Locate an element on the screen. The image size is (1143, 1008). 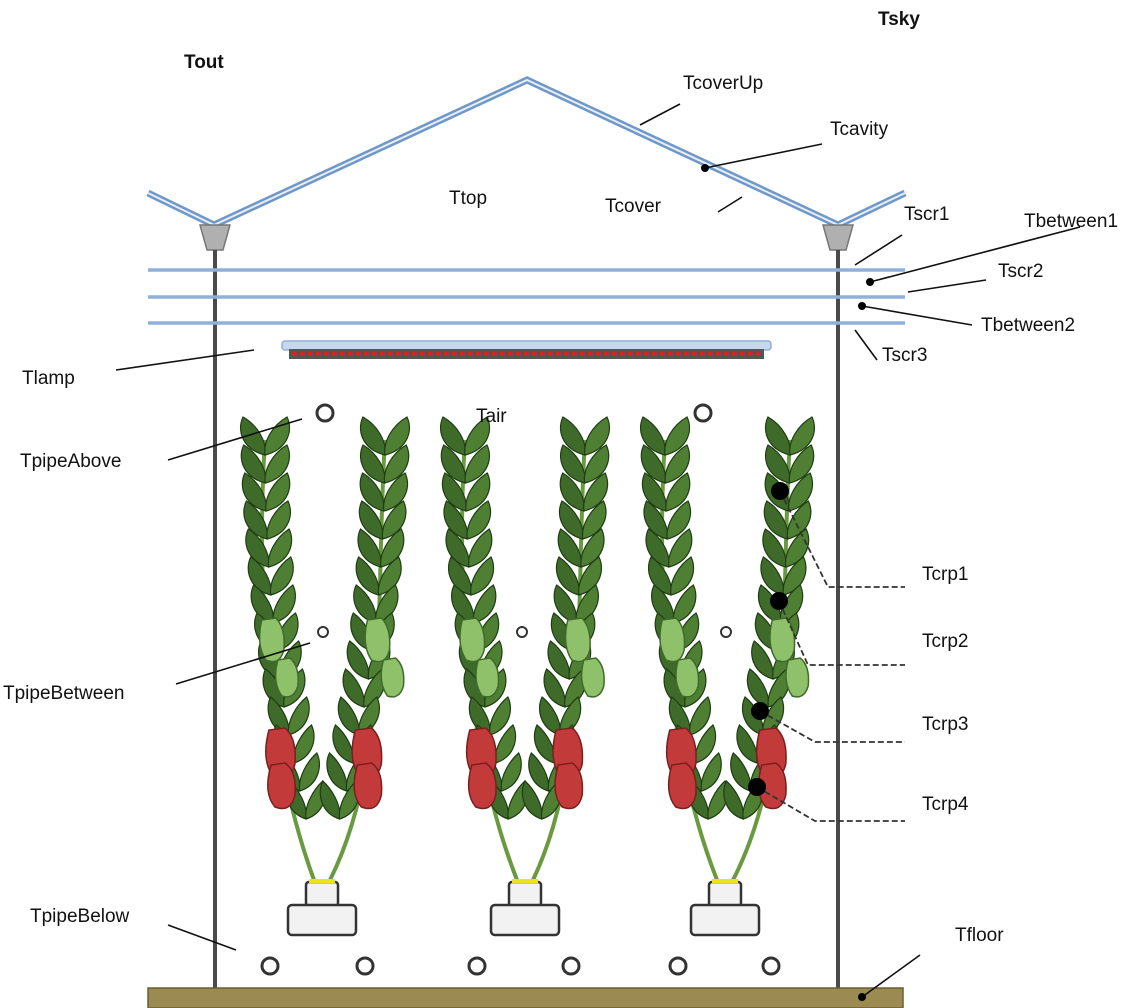
label-tcavity: Tcavity is located at coordinates (859, 129).